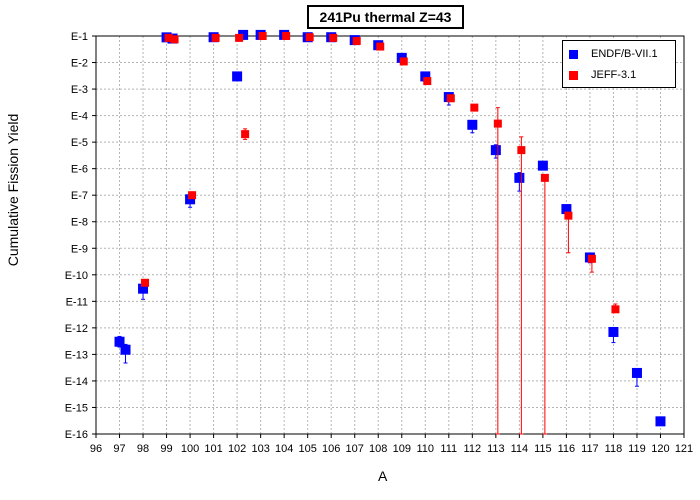 The height and width of the screenshot is (500, 700). Describe the element at coordinates (448, 449) in the screenshot. I see `x-tick-label: 111` at that location.